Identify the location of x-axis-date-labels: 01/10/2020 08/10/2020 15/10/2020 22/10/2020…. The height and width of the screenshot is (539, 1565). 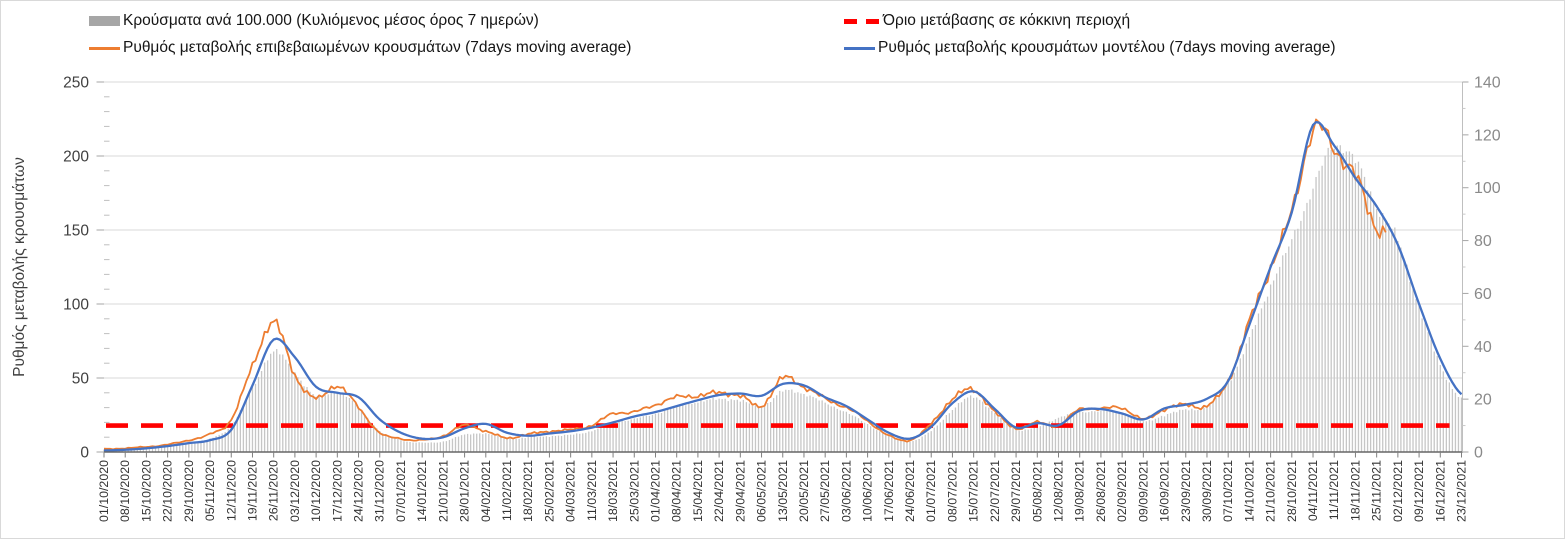
(783, 491).